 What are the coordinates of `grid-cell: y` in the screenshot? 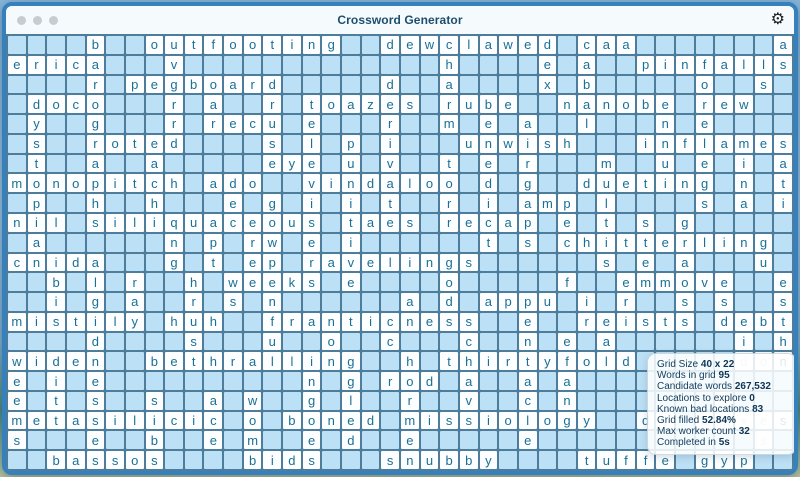 It's located at (292, 163).